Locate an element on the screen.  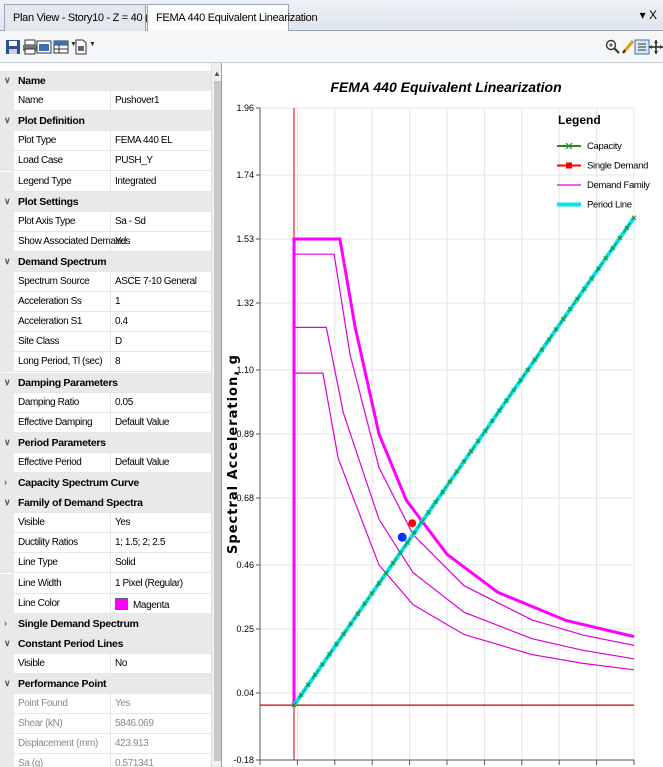
property-row-point-found: Point Found Yes is located at coordinates (105, 704).